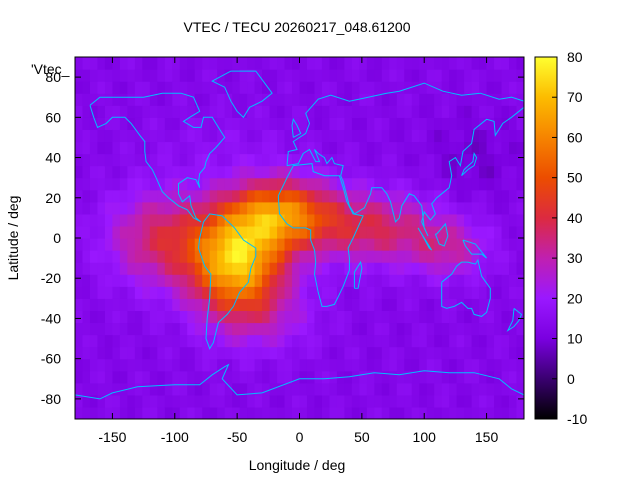  I want to click on colorbar-tick-label: 70, so click(575, 97).